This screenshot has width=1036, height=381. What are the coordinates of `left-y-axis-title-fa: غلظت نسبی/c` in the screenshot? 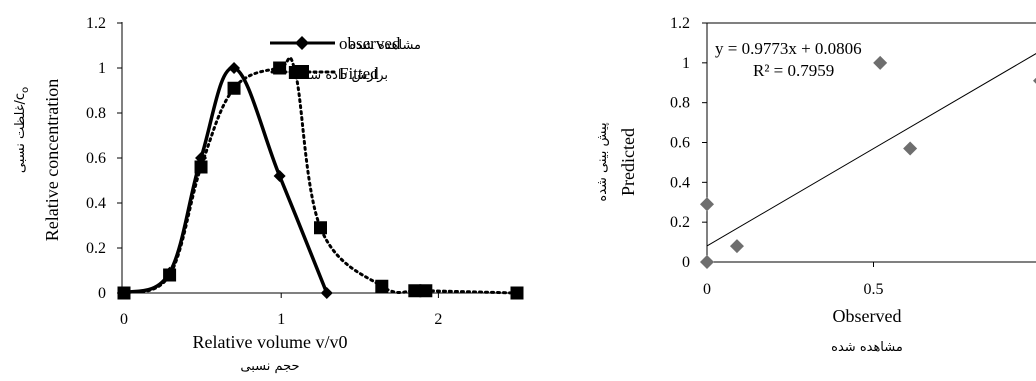 It's located at (20, 133).